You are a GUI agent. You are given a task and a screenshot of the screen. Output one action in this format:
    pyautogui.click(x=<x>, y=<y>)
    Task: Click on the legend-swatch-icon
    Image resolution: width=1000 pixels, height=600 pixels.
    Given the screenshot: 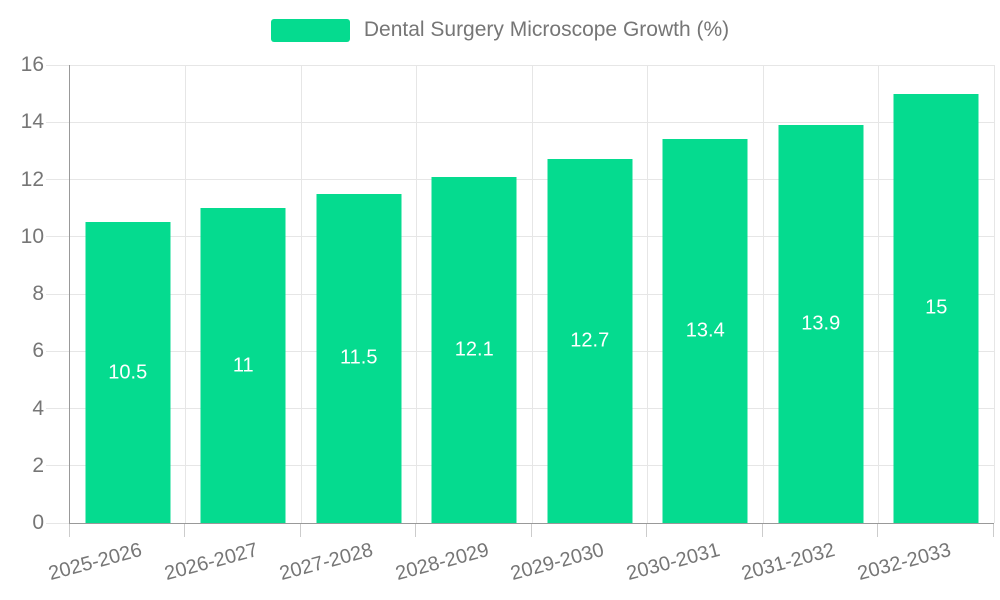 What is the action you would take?
    pyautogui.click(x=310, y=30)
    